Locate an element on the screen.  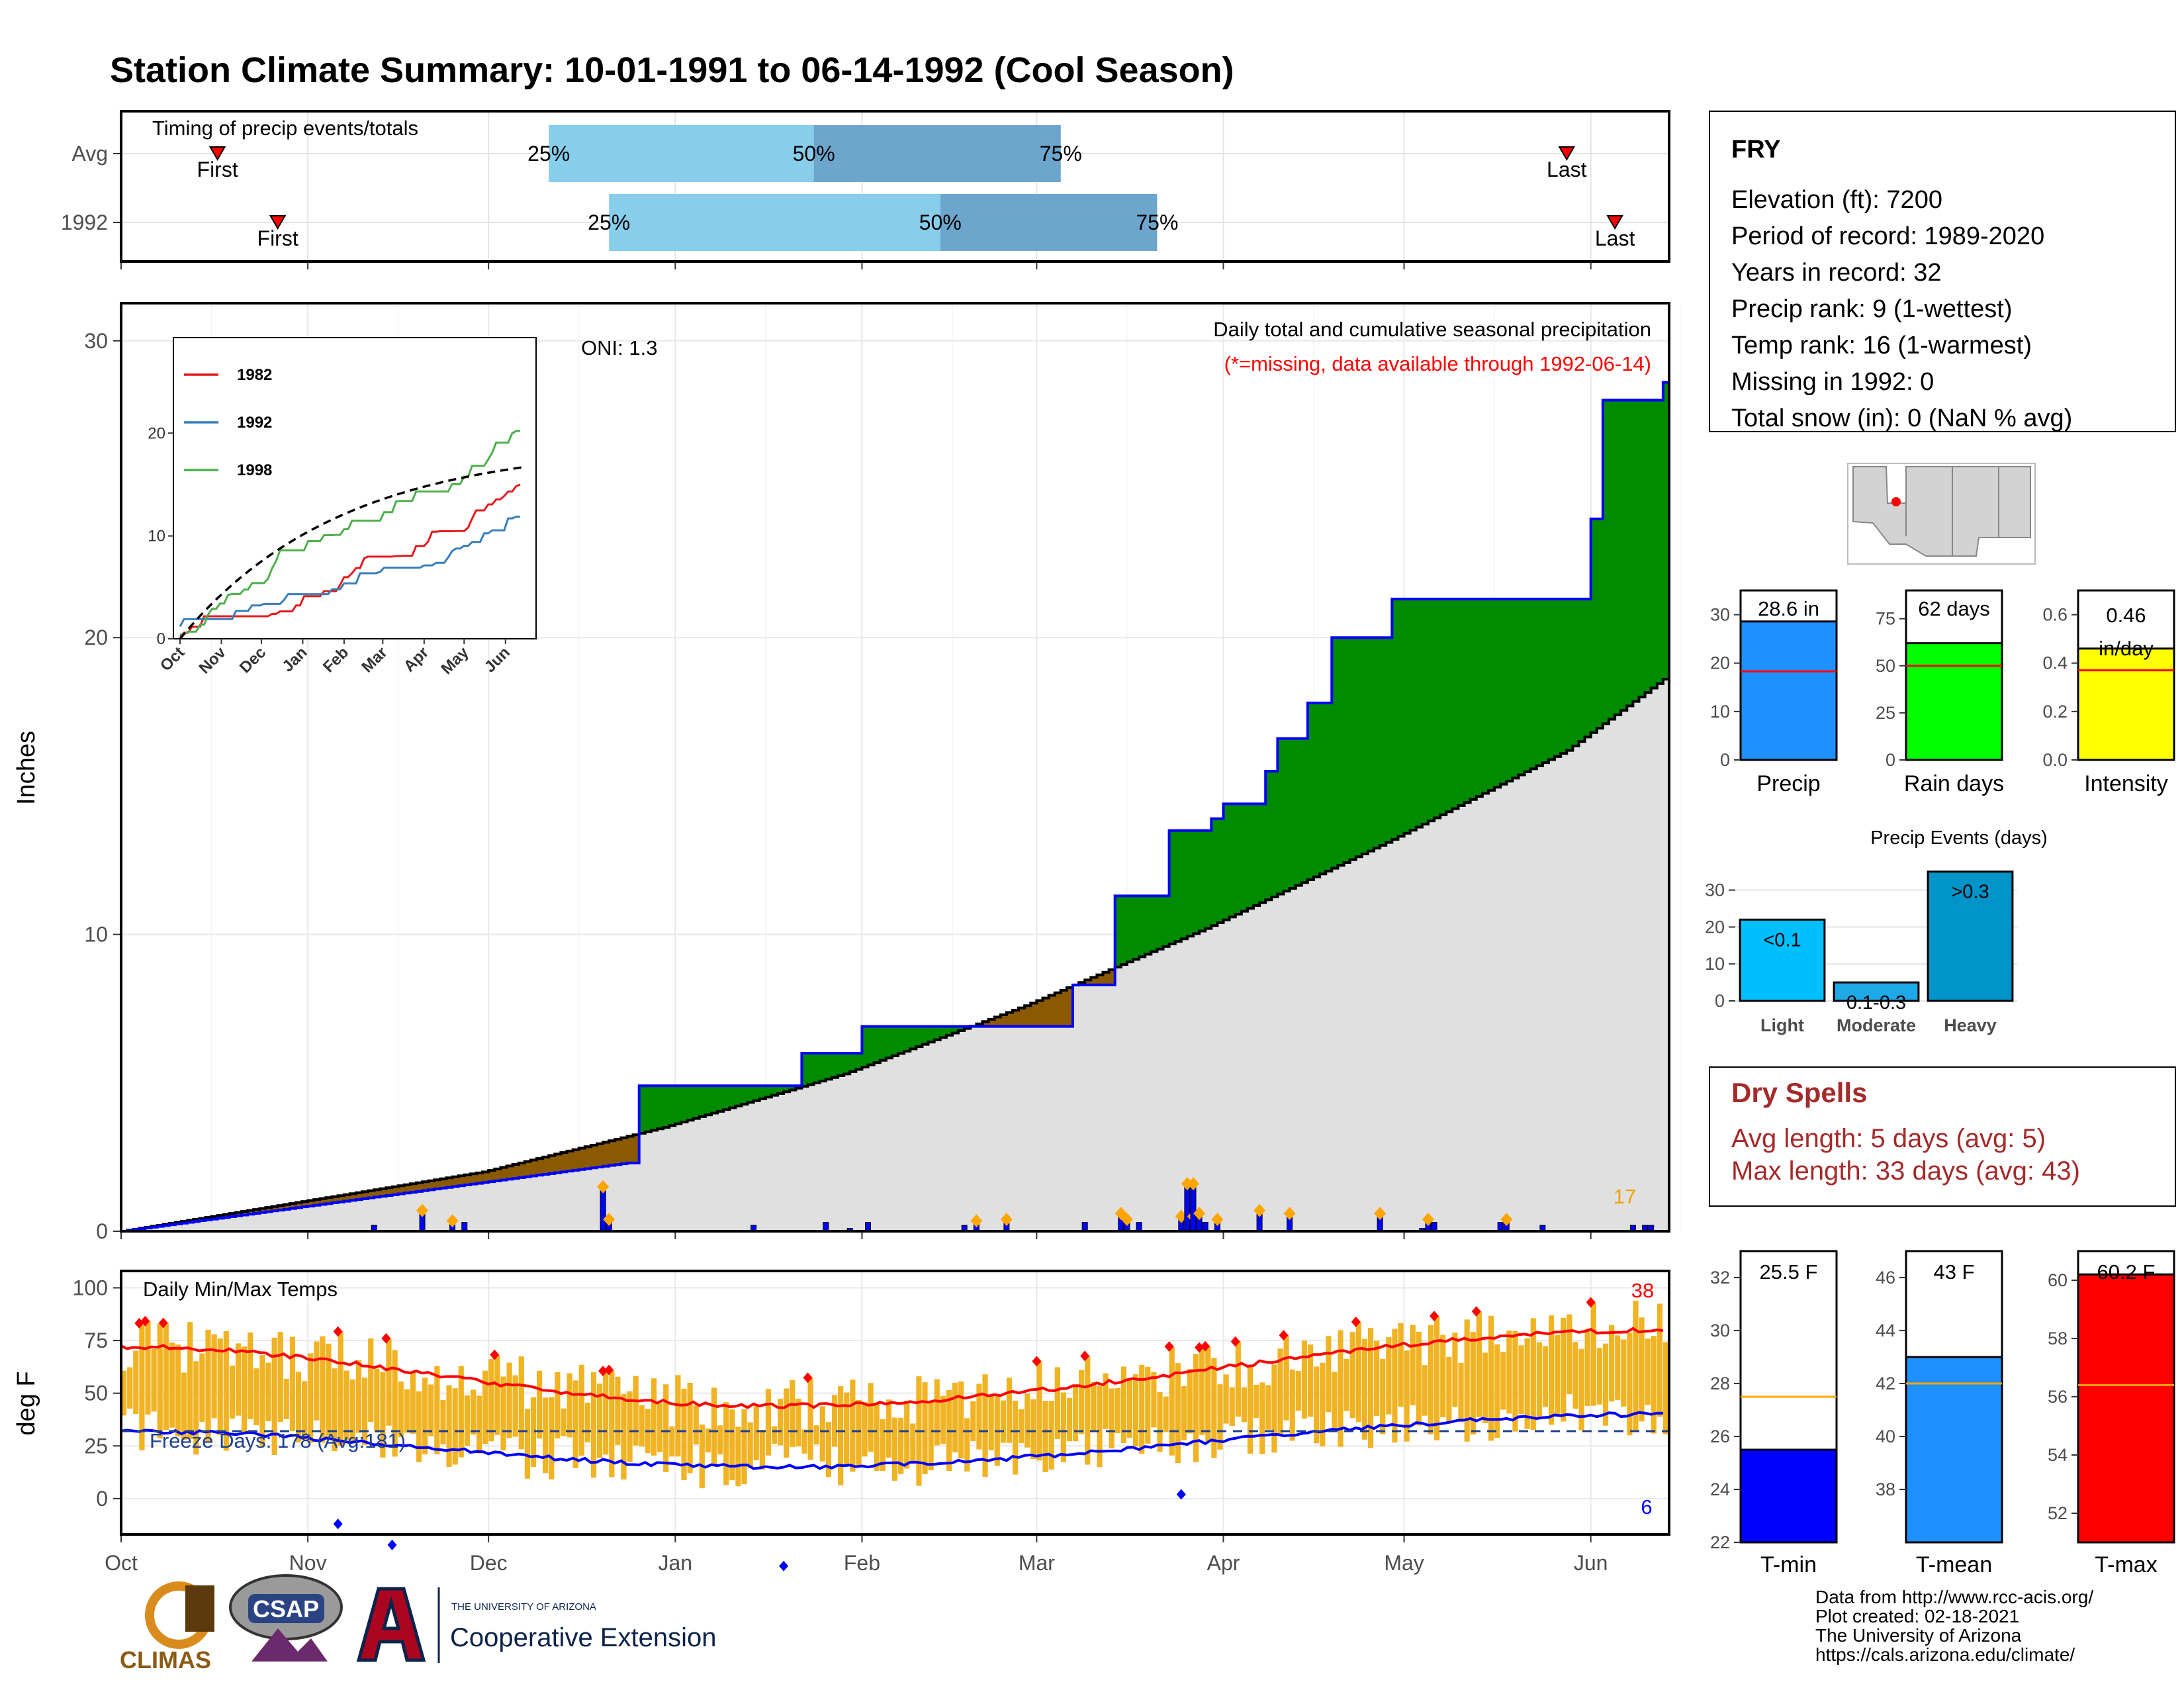
footer-line: Data from http://www.rcc-acis.org/ is located at coordinates (1954, 1597).